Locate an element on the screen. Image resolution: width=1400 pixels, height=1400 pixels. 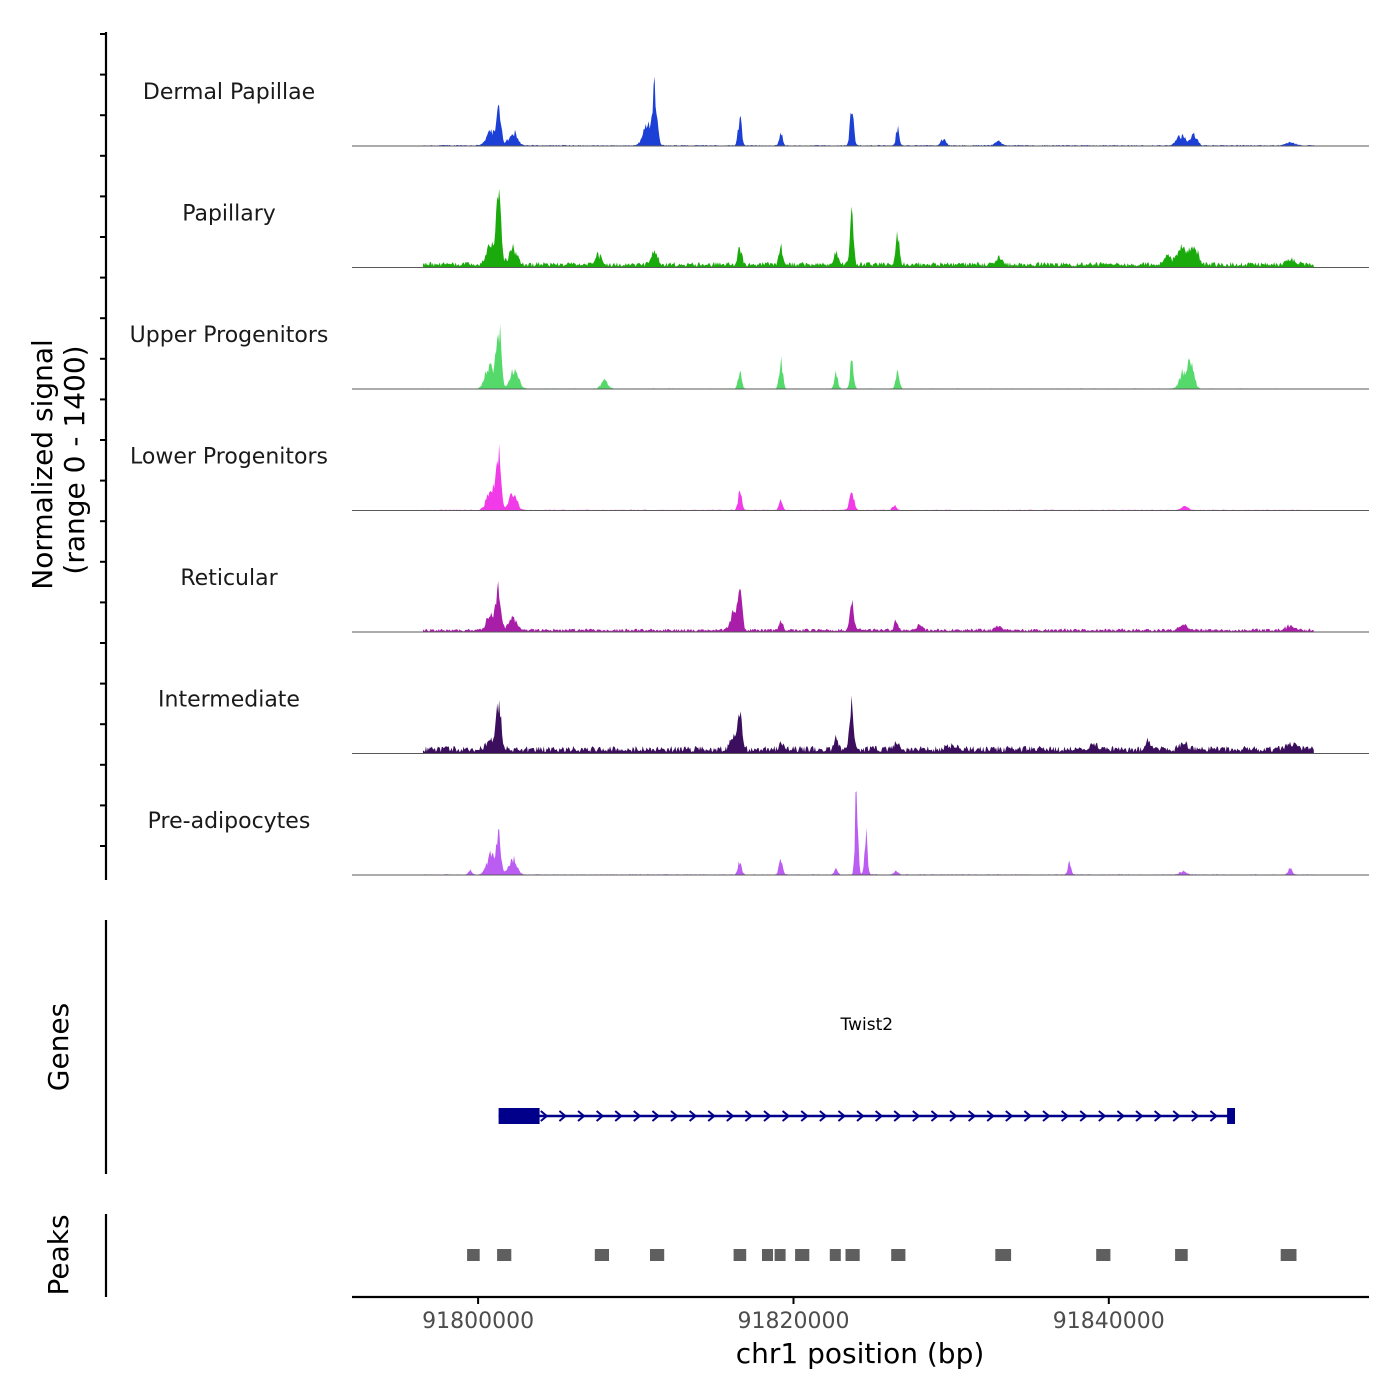
gene-models: Twist2 is located at coordinates (866, 1069).